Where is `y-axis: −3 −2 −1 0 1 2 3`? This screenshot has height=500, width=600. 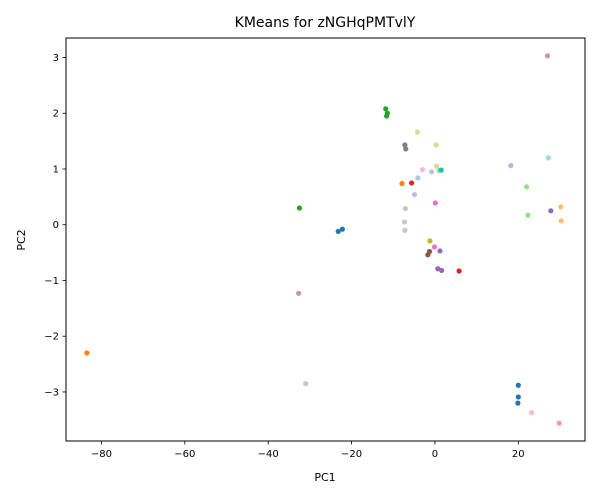 y-axis: −3 −2 −1 0 1 2 3 is located at coordinates (55, 225).